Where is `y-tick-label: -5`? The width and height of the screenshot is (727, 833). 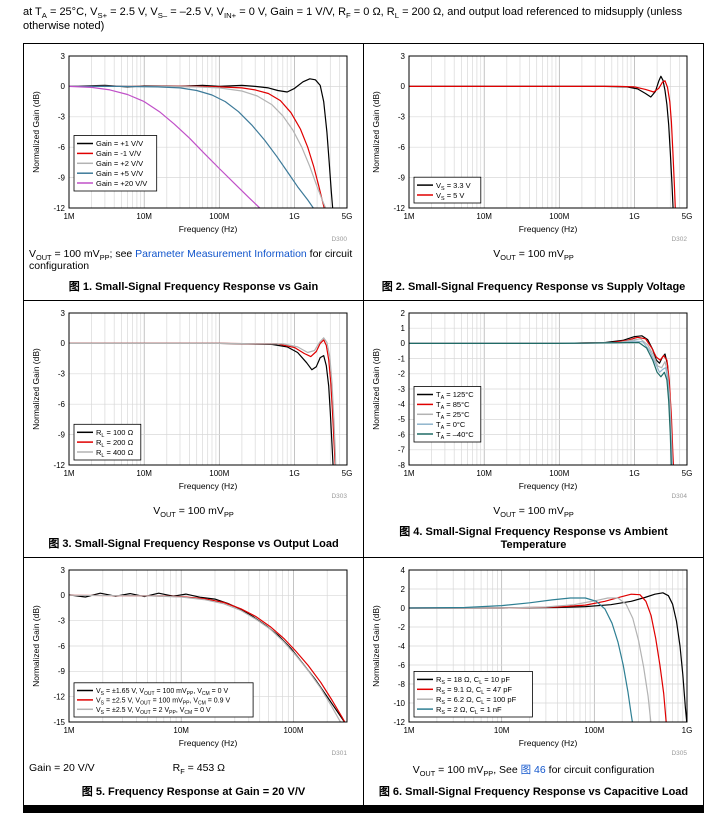 y-tick-label: -5 is located at coordinates (401, 419).